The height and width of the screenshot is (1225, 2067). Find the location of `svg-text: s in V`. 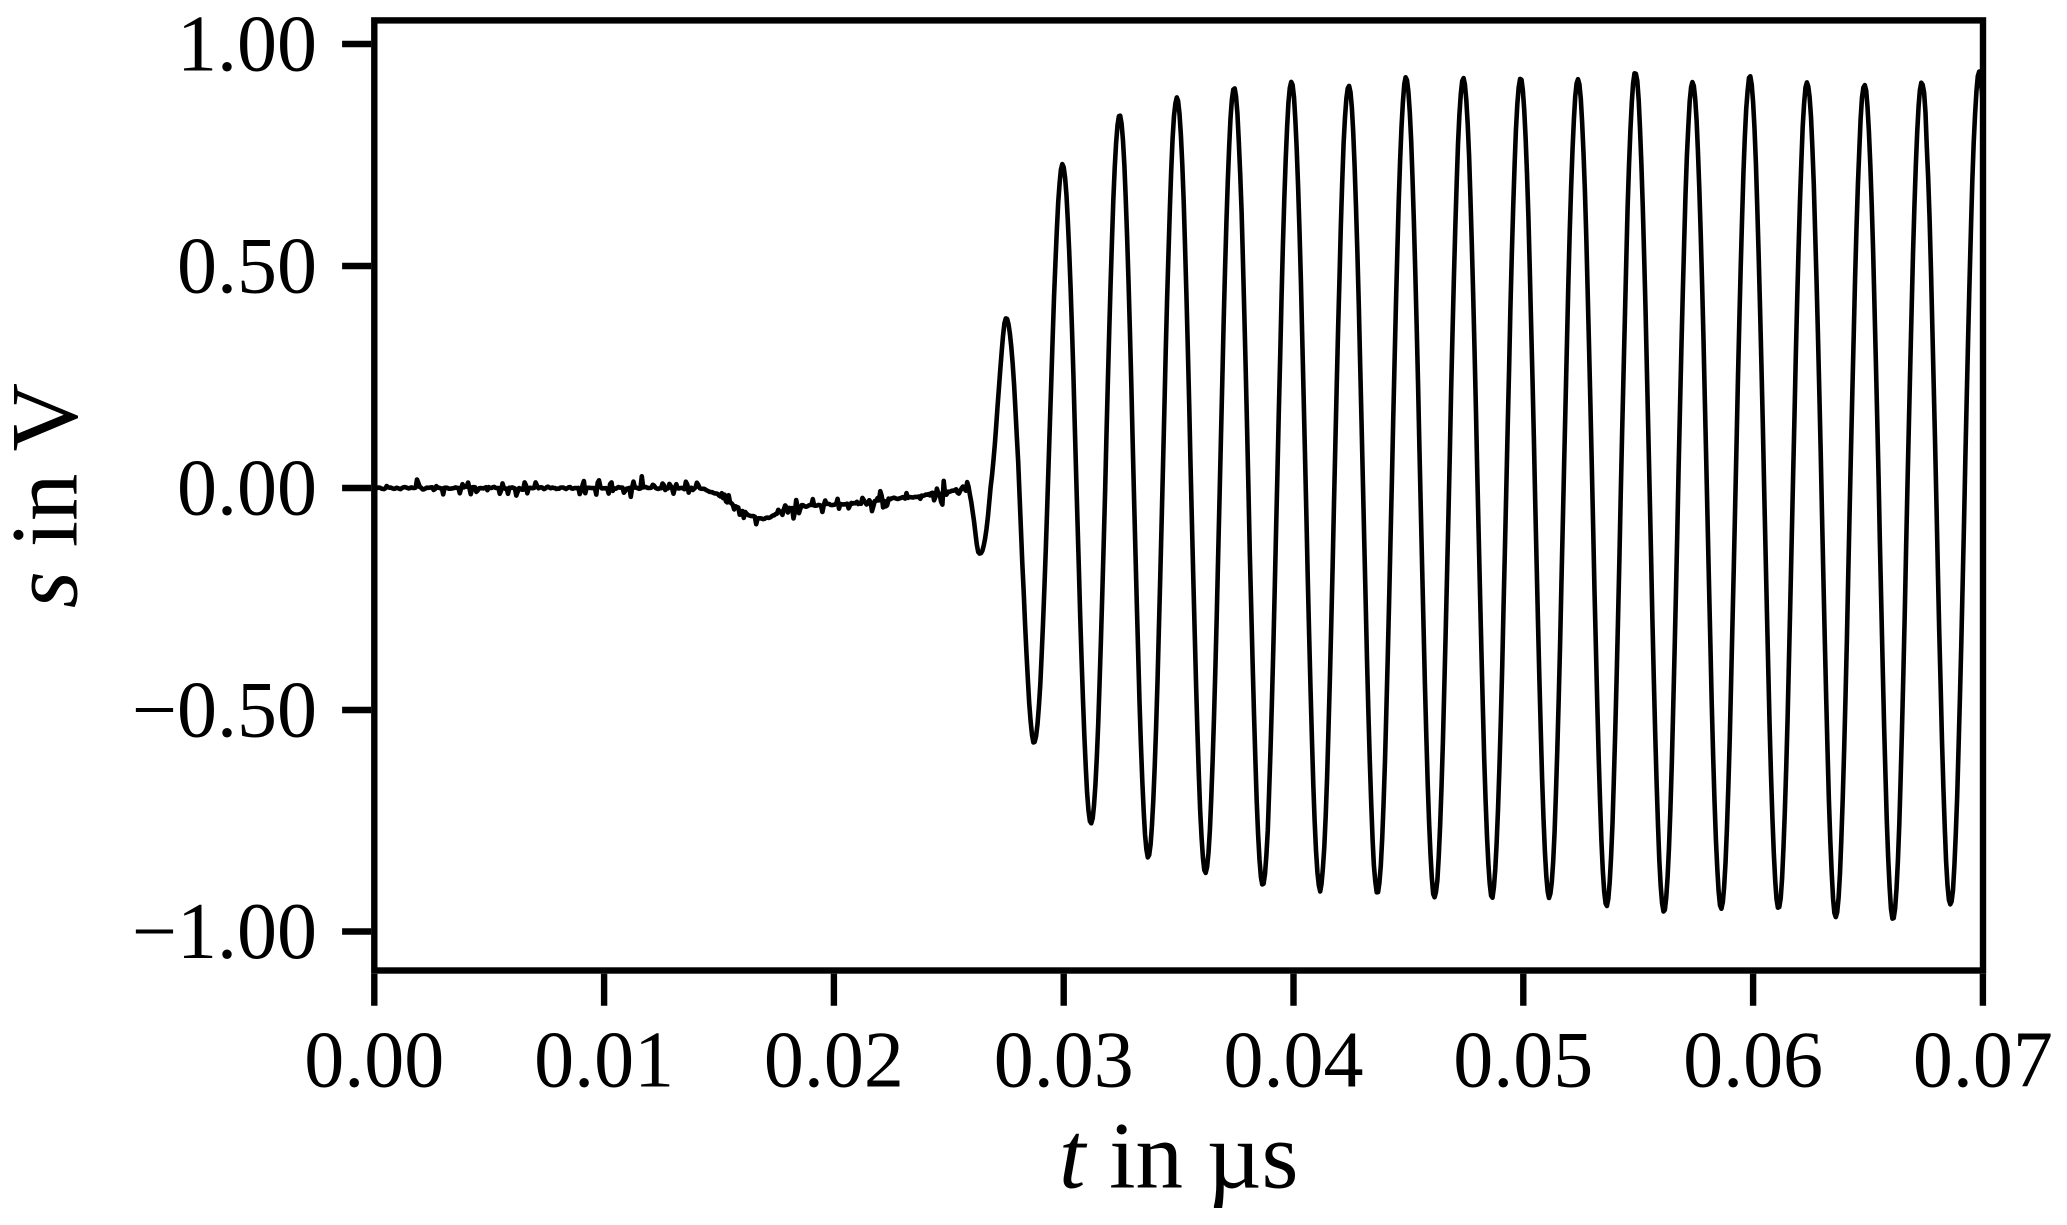

svg-text: s in V is located at coordinates (48, 495).